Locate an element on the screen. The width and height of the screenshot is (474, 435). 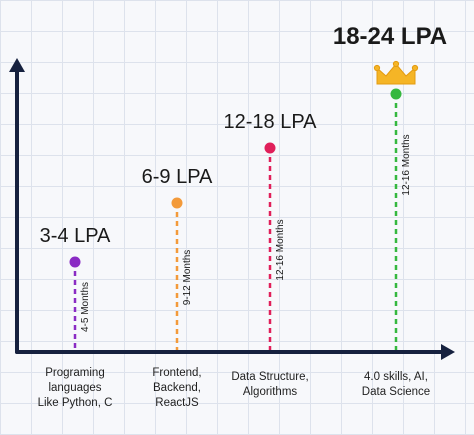
salary-label: 3-4 LPA is located at coordinates (75, 236).